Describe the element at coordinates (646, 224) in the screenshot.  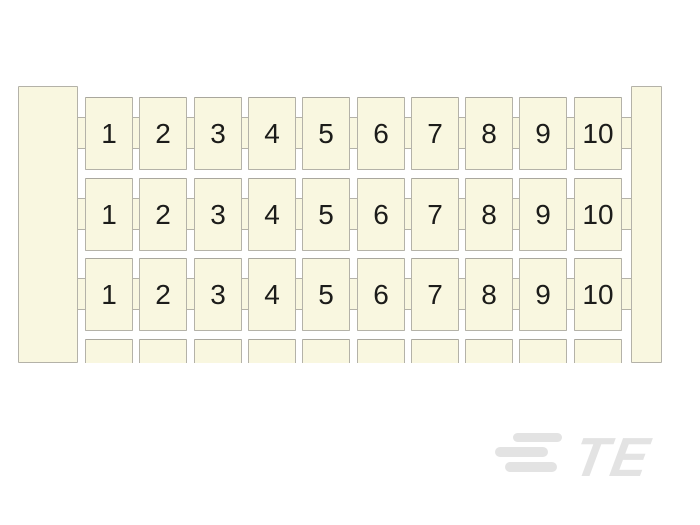
I see `right-rail` at that location.